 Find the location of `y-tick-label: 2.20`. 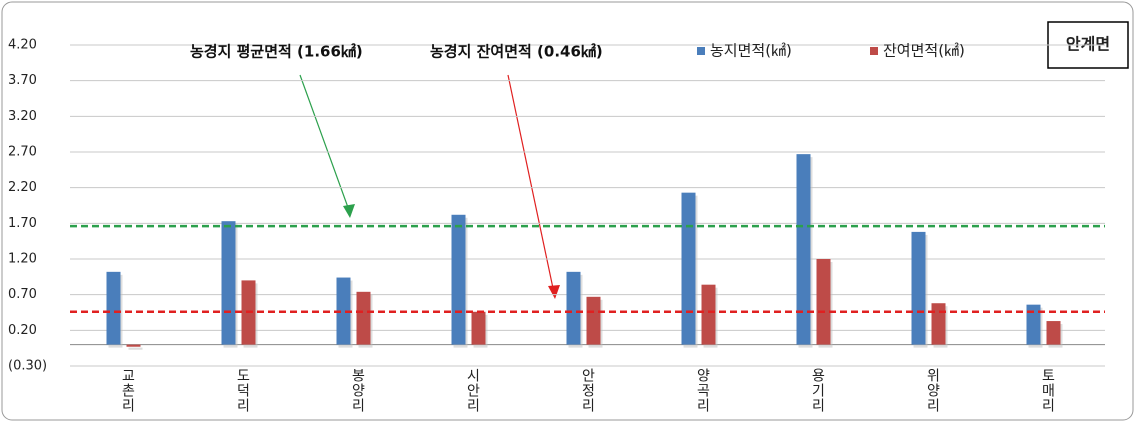

y-tick-label: 2.20 is located at coordinates (22, 187).